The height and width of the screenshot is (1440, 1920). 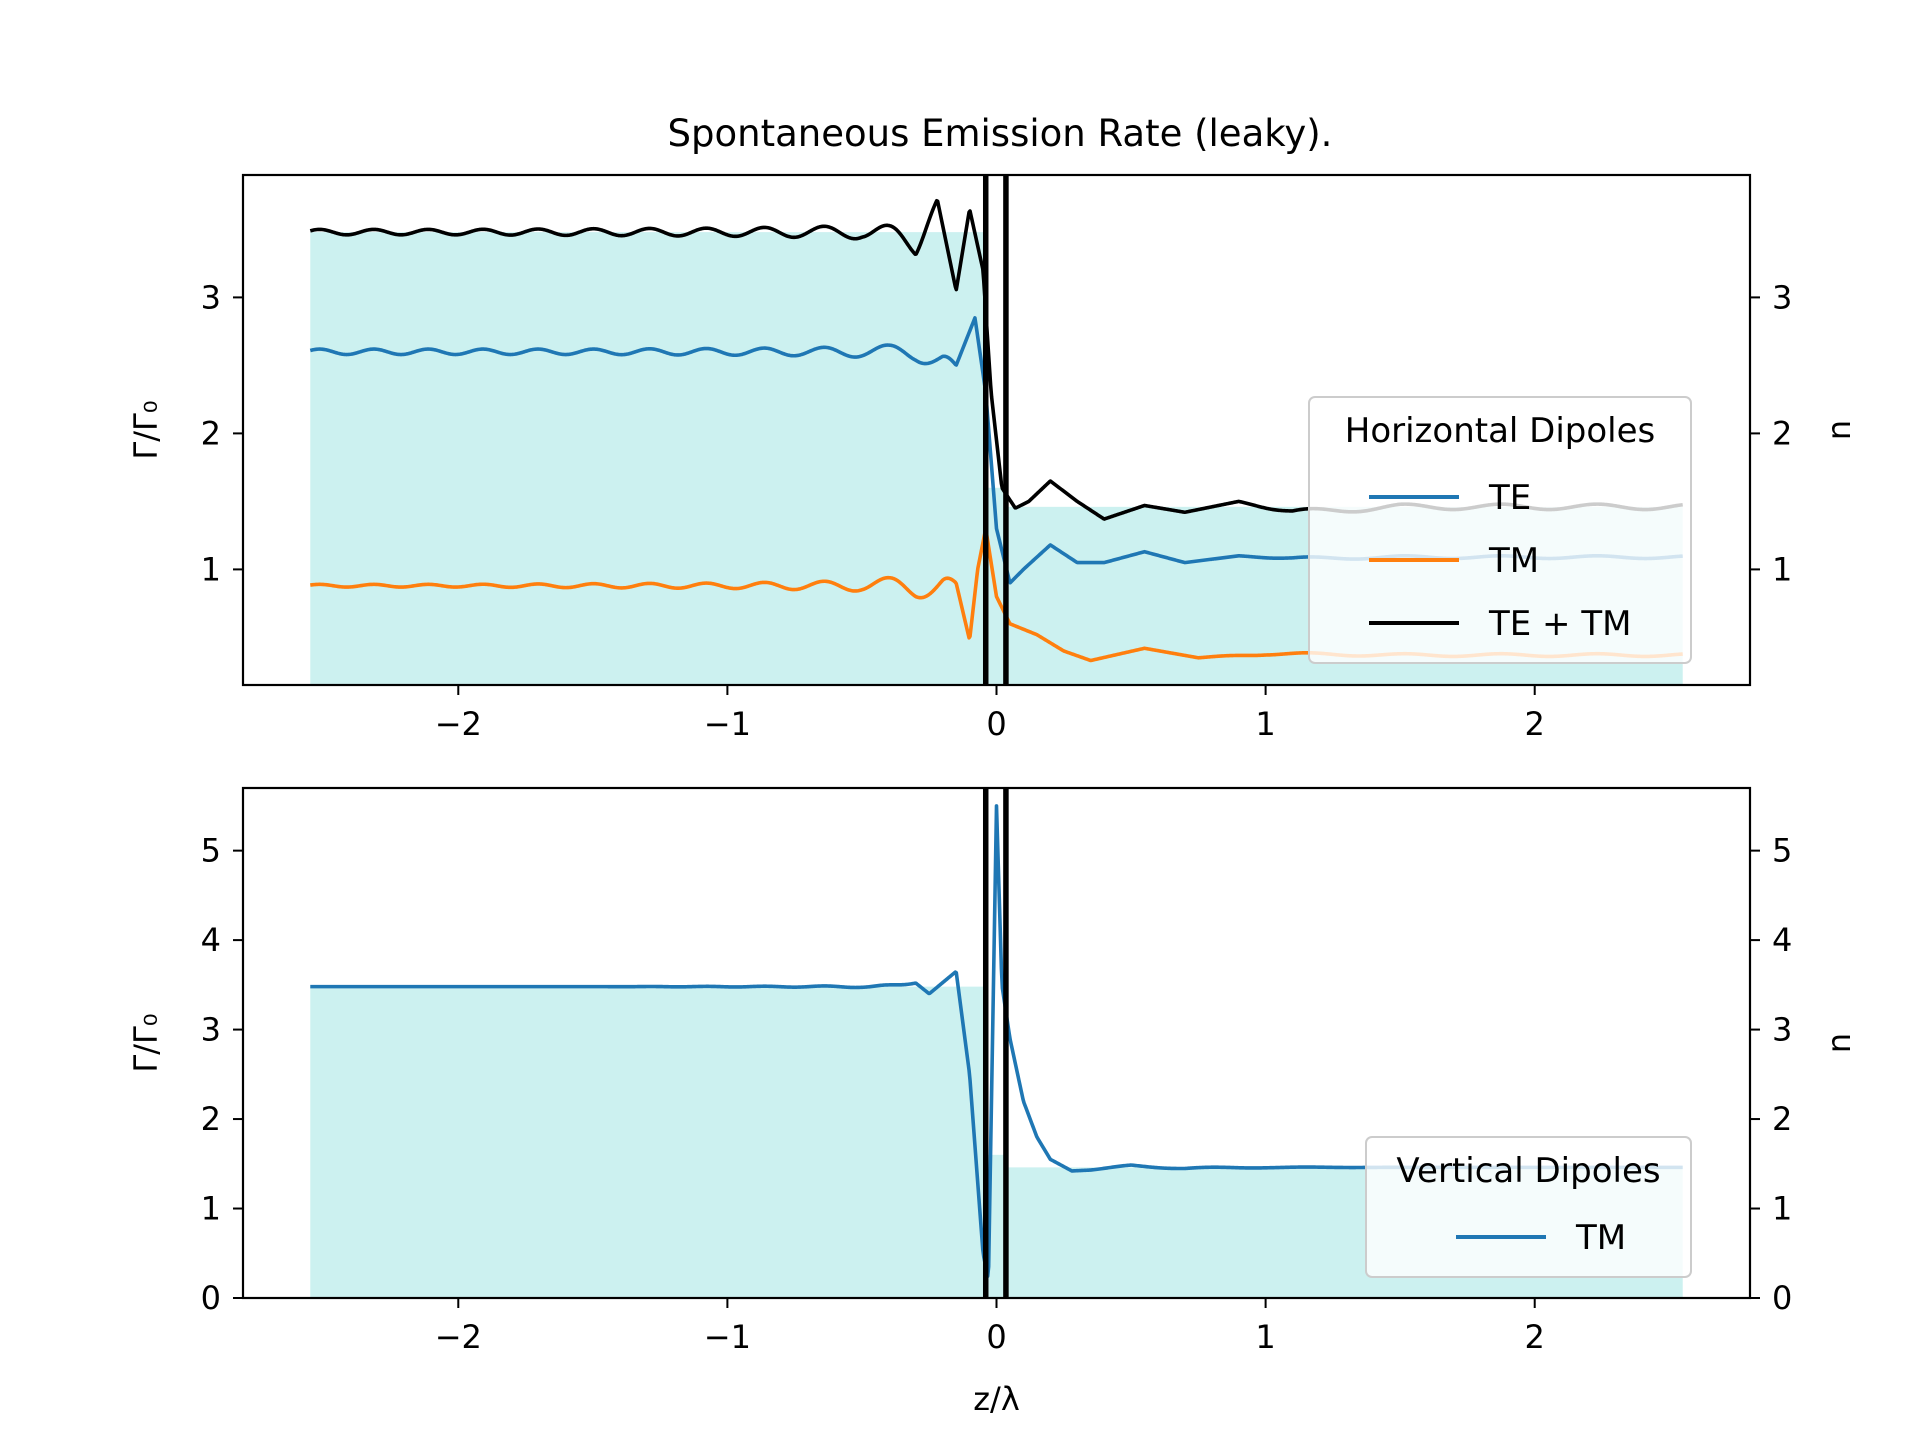 I want to click on x-axis-label: z/λ, so click(x=996, y=1399).